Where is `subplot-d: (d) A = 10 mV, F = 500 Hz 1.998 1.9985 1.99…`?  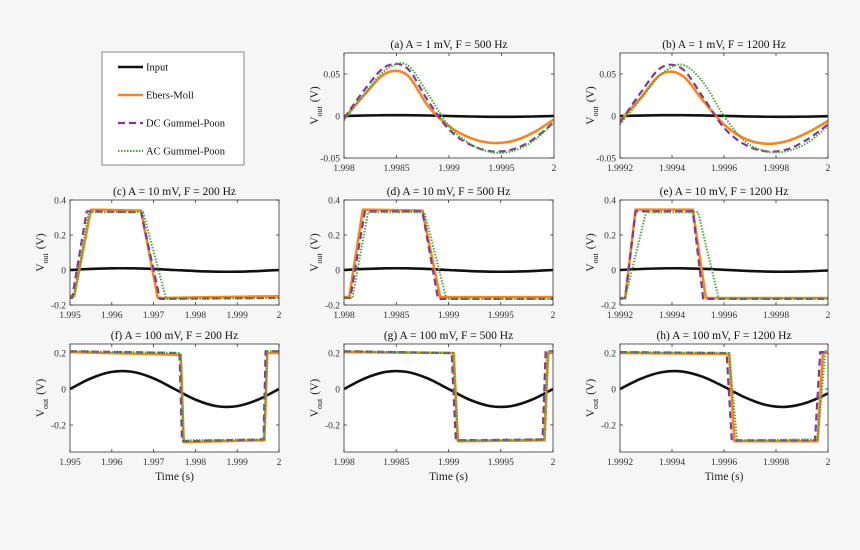 subplot-d: (d) A = 10 mV, F = 500 Hz 1.998 1.9985 1.99… is located at coordinates (432, 253).